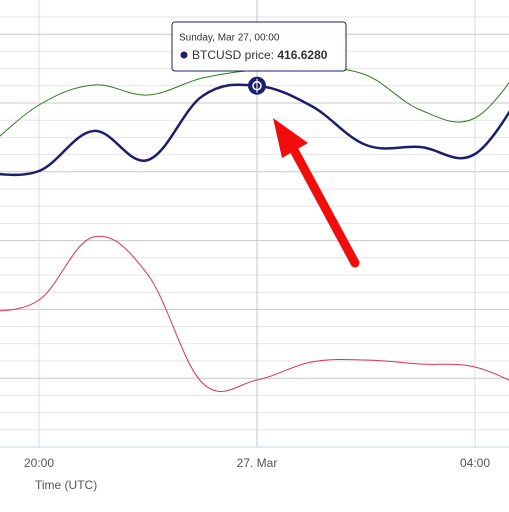  What do you see at coordinates (39, 463) in the screenshot?
I see `x-tick-label: 20:00` at bounding box center [39, 463].